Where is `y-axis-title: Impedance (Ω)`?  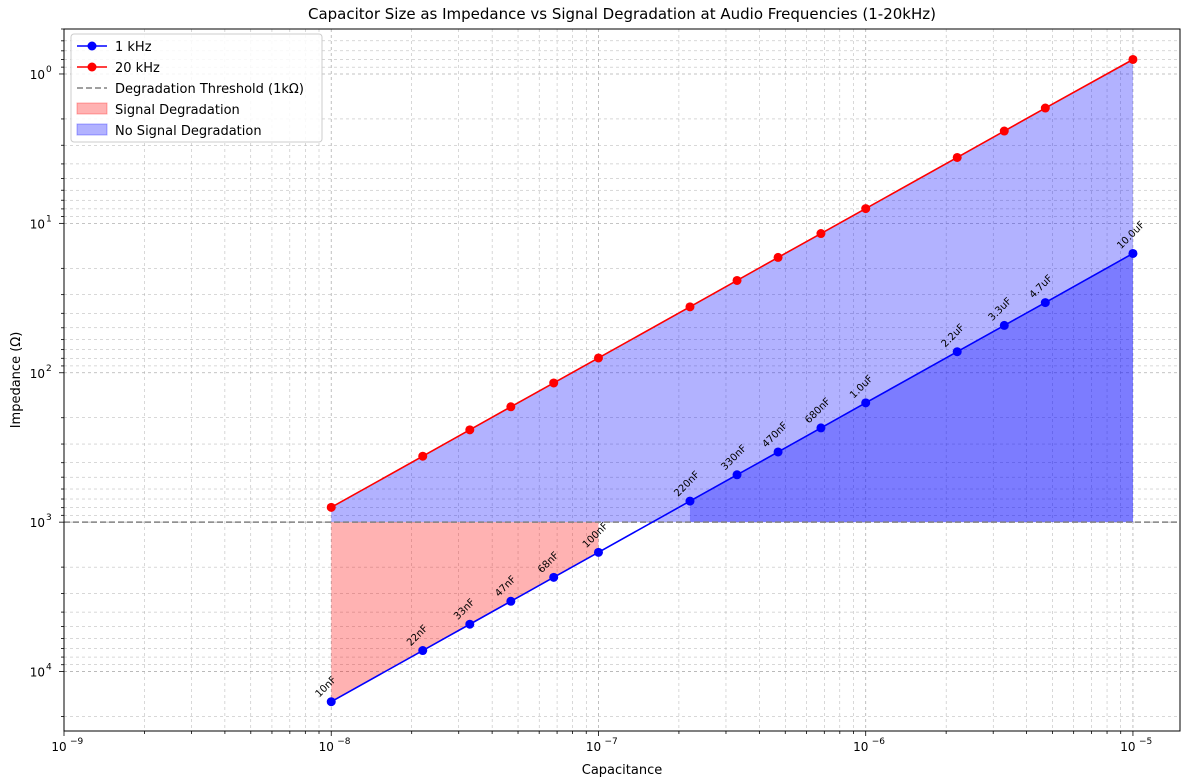
y-axis-title: Impedance (Ω) is located at coordinates (16, 380).